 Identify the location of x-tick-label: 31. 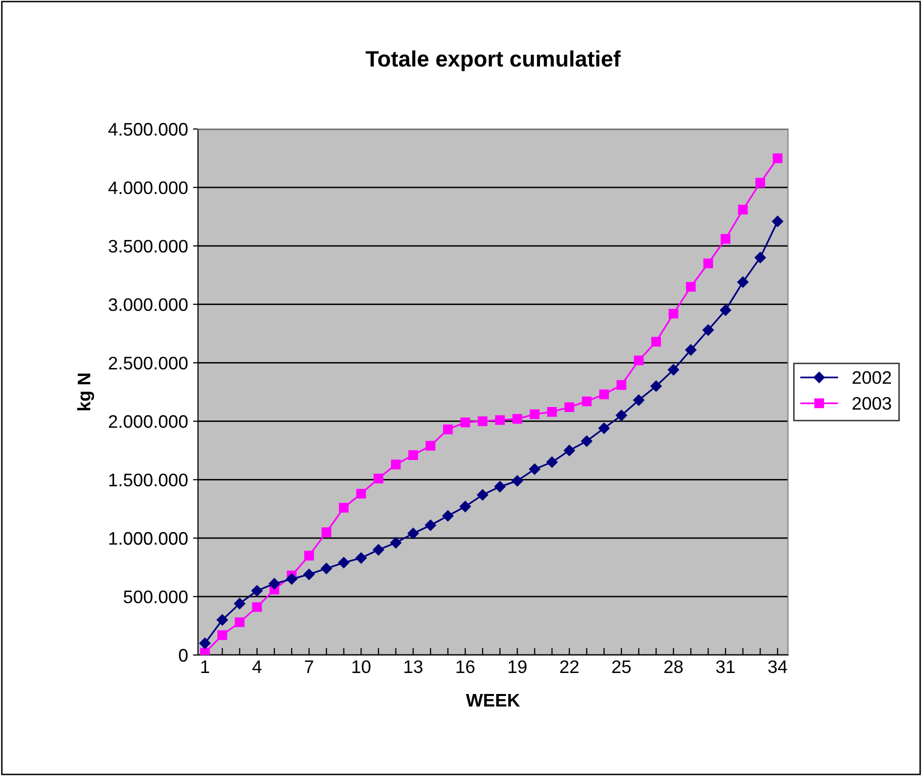
(725, 667).